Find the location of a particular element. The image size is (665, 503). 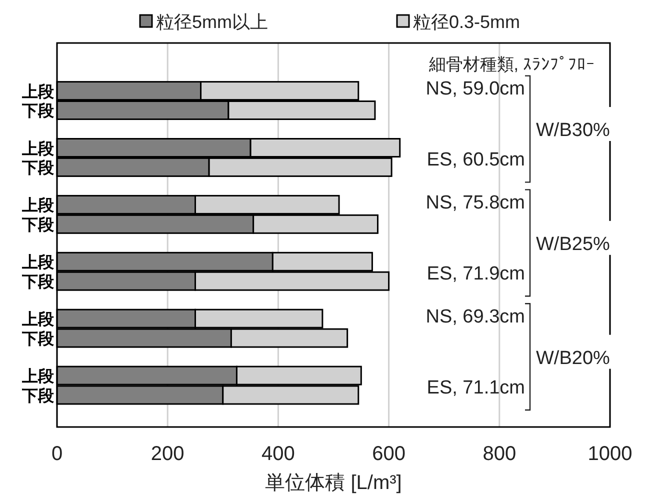

annotation: NS, 75.8cm is located at coordinates (475, 203).